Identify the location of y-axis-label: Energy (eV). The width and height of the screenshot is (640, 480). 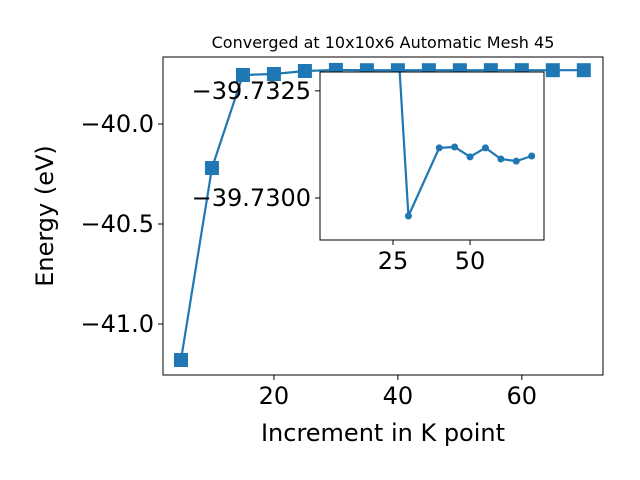
(45, 216).